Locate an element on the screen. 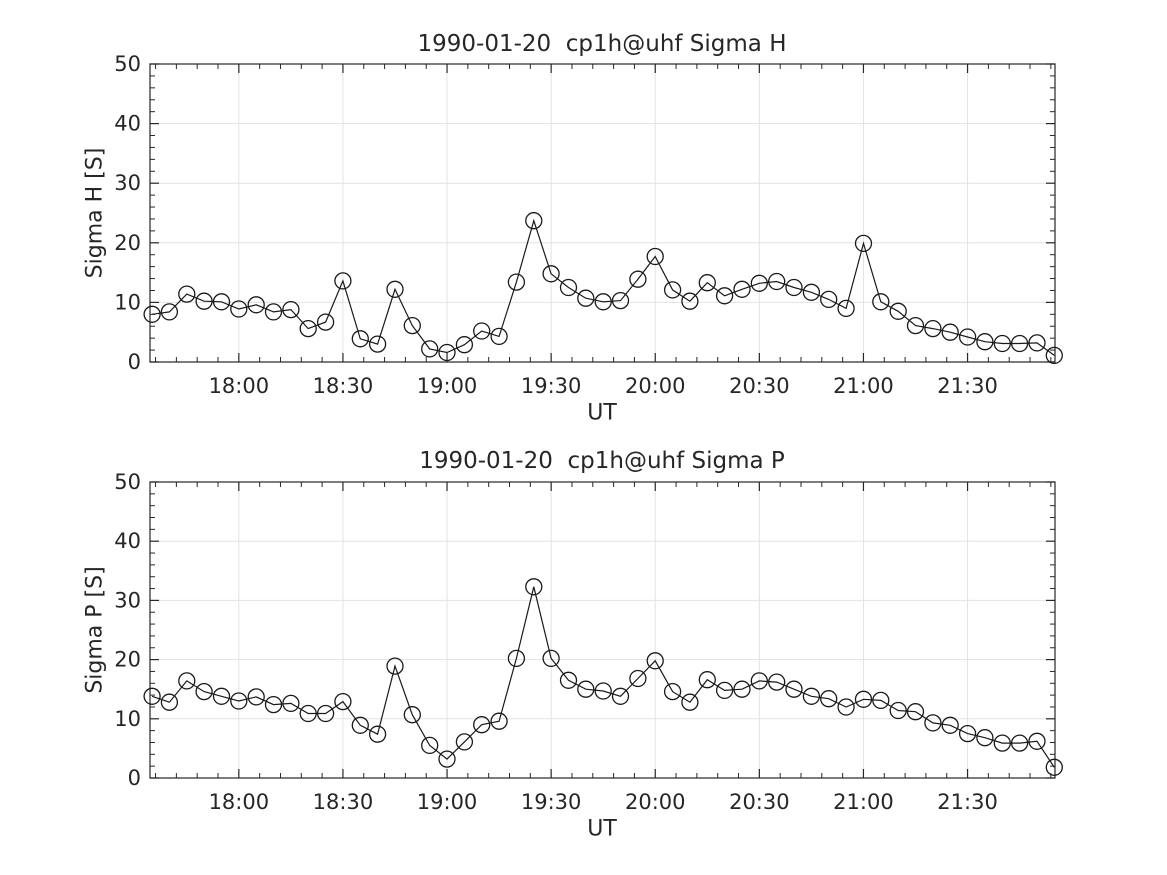  sigma-p-title: 1990-01-20 cp1h@uhf Sigma P is located at coordinates (602, 461).